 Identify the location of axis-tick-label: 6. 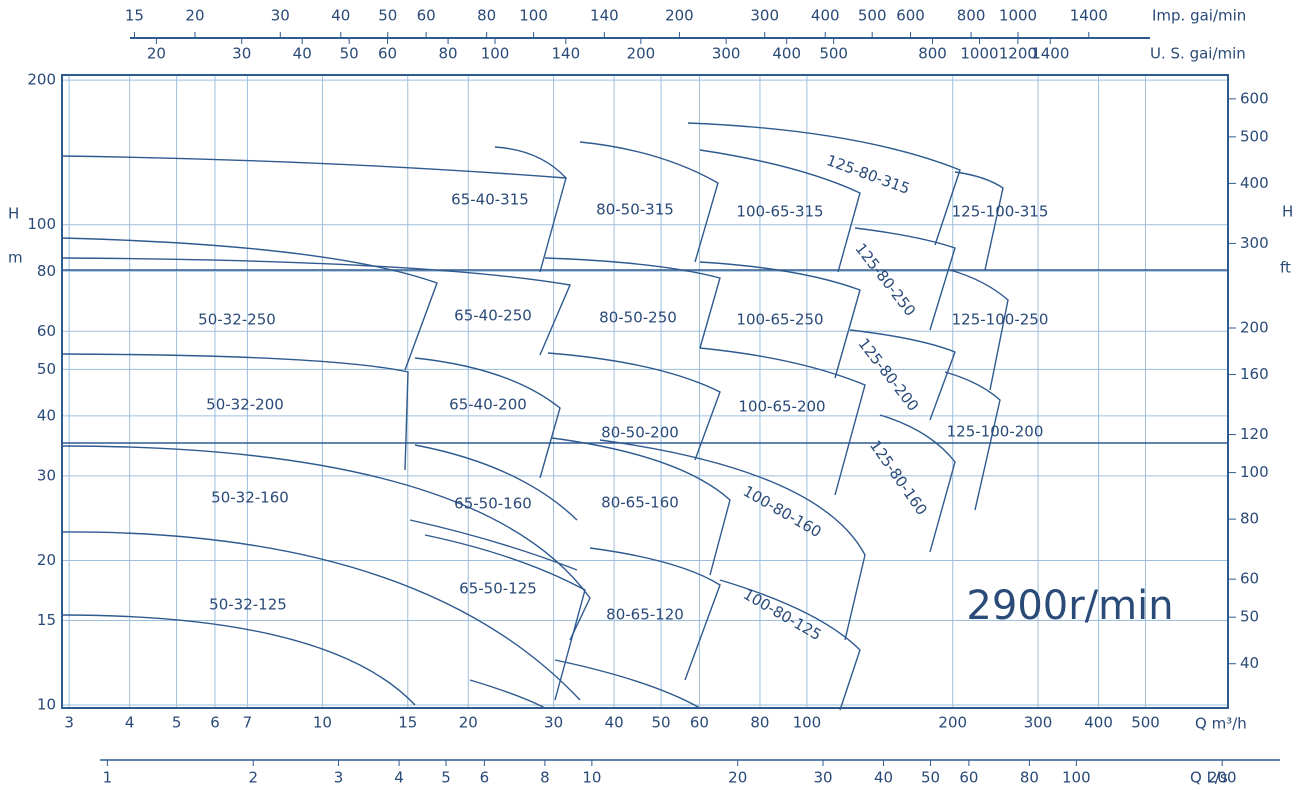
(485, 778).